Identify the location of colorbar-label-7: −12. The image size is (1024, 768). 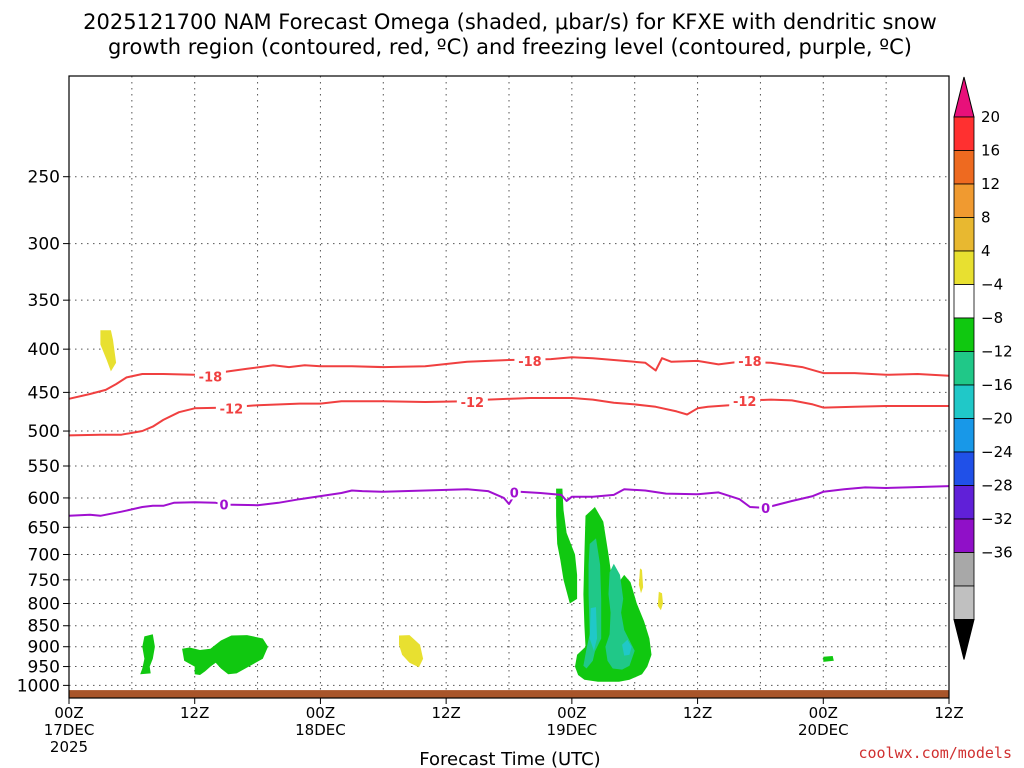
(997, 352).